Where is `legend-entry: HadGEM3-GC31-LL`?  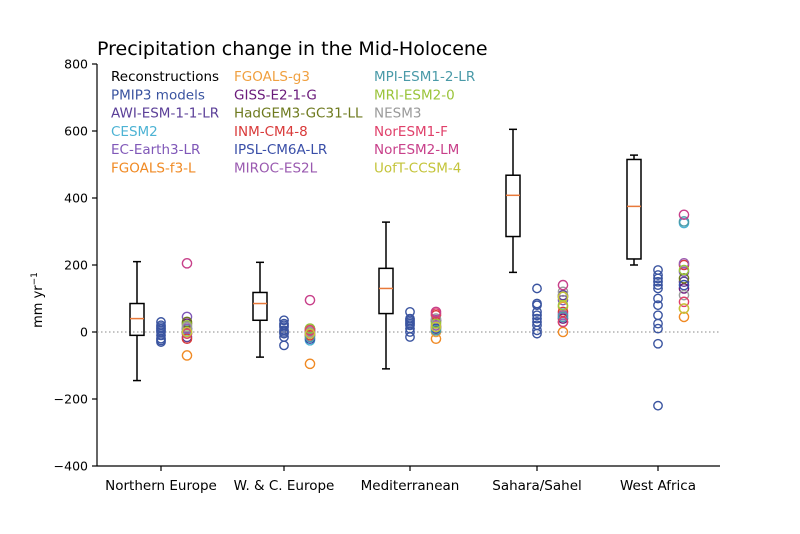
legend-entry: HadGEM3-GC31-LL is located at coordinates (298, 114).